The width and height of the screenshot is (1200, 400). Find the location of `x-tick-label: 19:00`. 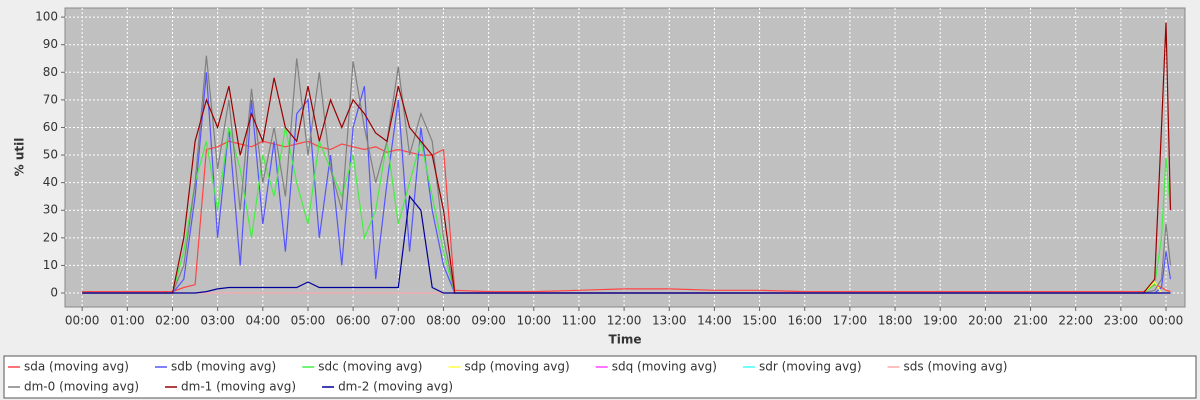

x-tick-label: 19:00 is located at coordinates (940, 321).